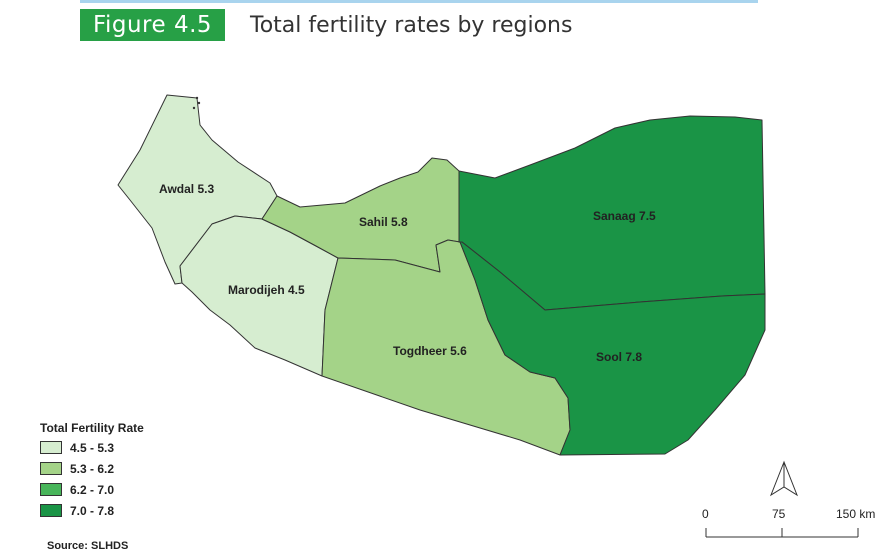  What do you see at coordinates (612, 348) in the screenshot?
I see `region-sool` at bounding box center [612, 348].